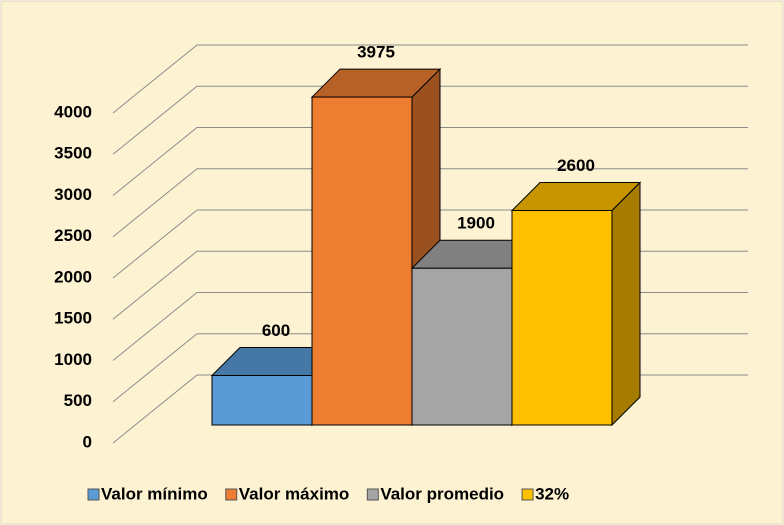 This screenshot has height=525, width=784. I want to click on bar-side, so click(626, 304).